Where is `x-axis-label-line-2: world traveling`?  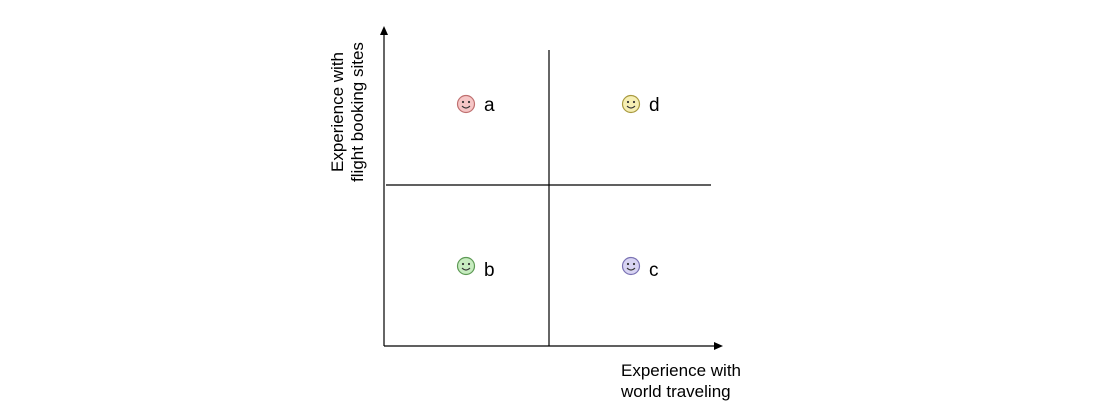
x-axis-label-line-2: world traveling is located at coordinates (675, 391).